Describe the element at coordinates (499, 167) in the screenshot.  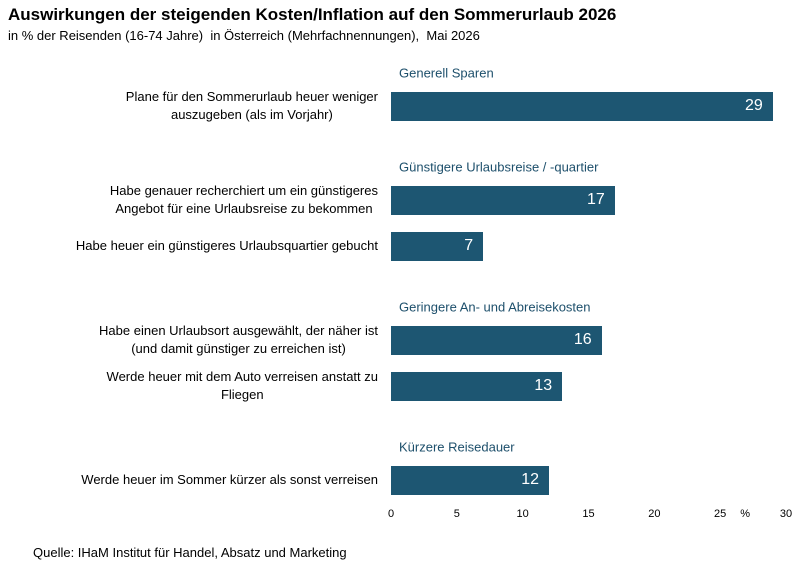
I see `group-heading: Günstigere Urlaubsreise / -quartier` at that location.